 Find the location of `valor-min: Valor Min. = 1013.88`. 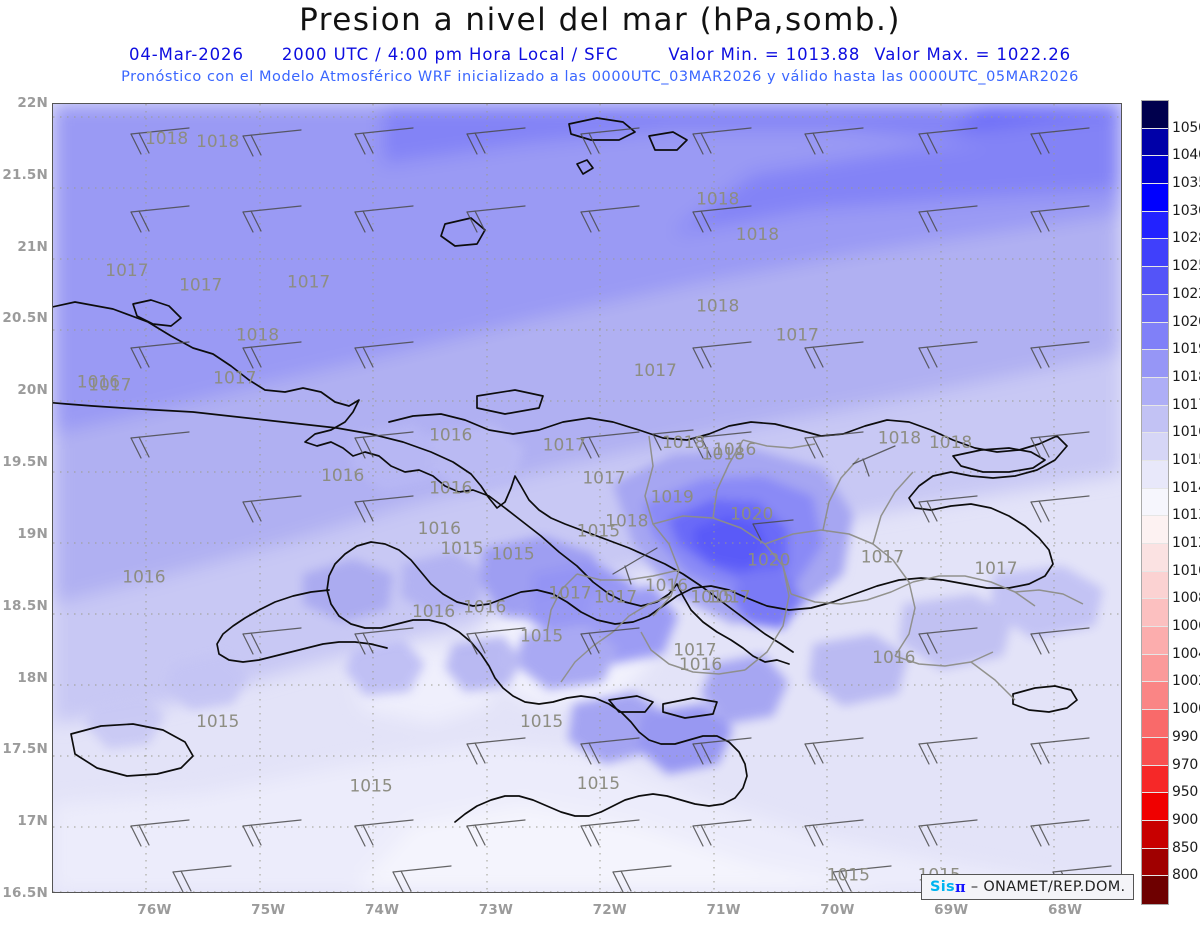

valor-min: Valor Min. = 1013.88 is located at coordinates (764, 54).